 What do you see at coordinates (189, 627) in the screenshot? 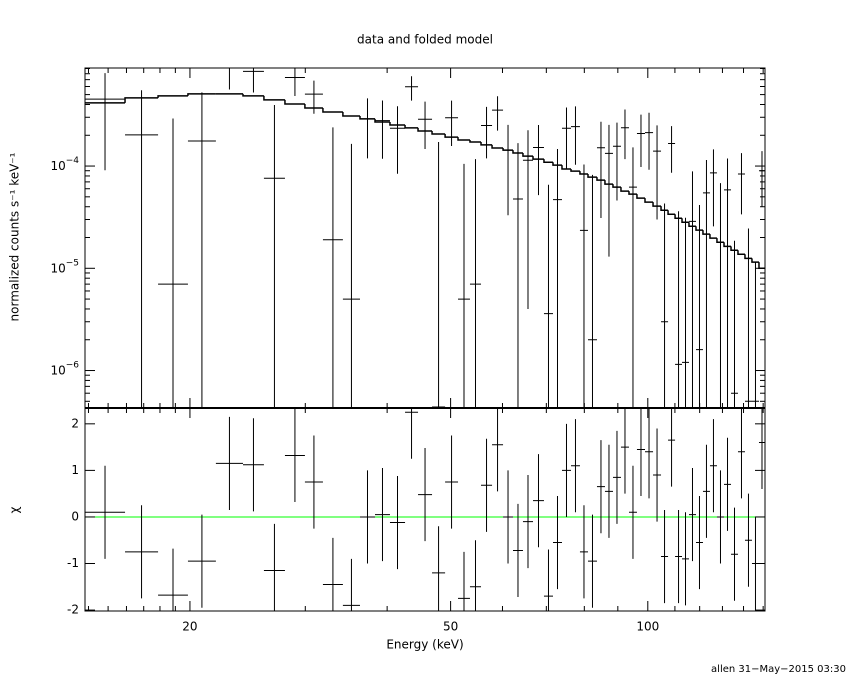
I see `x-tick-label: 20` at bounding box center [189, 627].